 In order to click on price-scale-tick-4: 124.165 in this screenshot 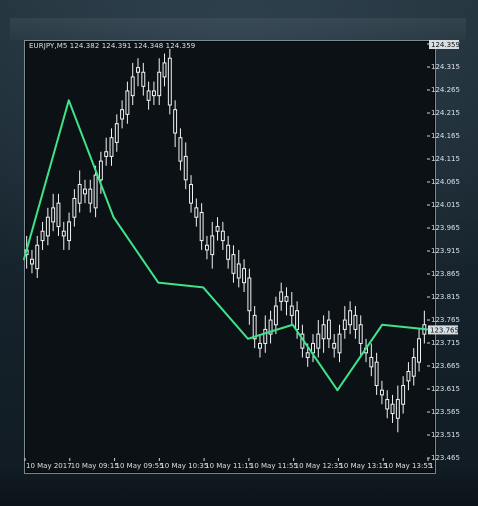, I will do `click(445, 136)`.